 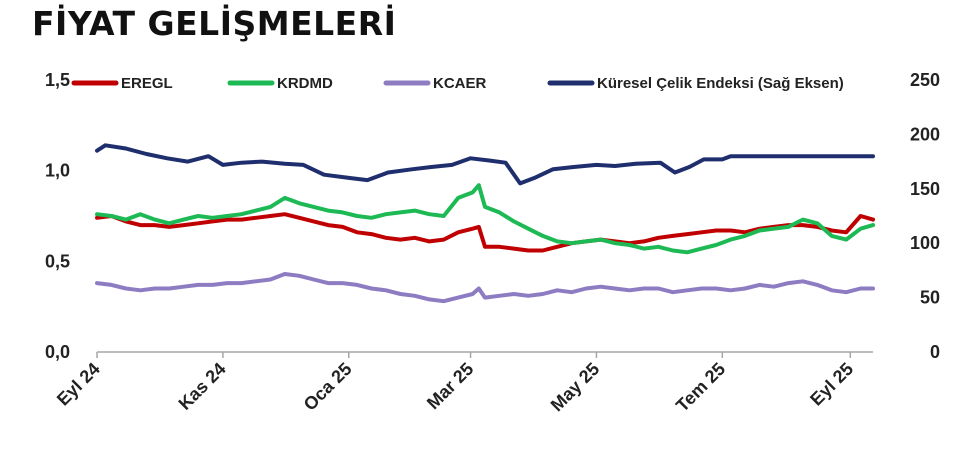 What do you see at coordinates (78, 384) in the screenshot?
I see `x-tick-label: Eyl 24` at bounding box center [78, 384].